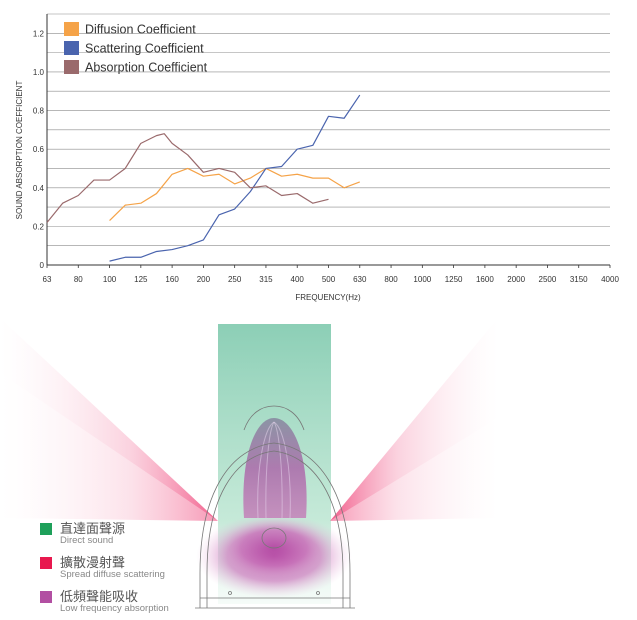  Describe the element at coordinates (93, 563) in the screenshot. I see `legend-label-zh: 擴散漫射聲` at that location.